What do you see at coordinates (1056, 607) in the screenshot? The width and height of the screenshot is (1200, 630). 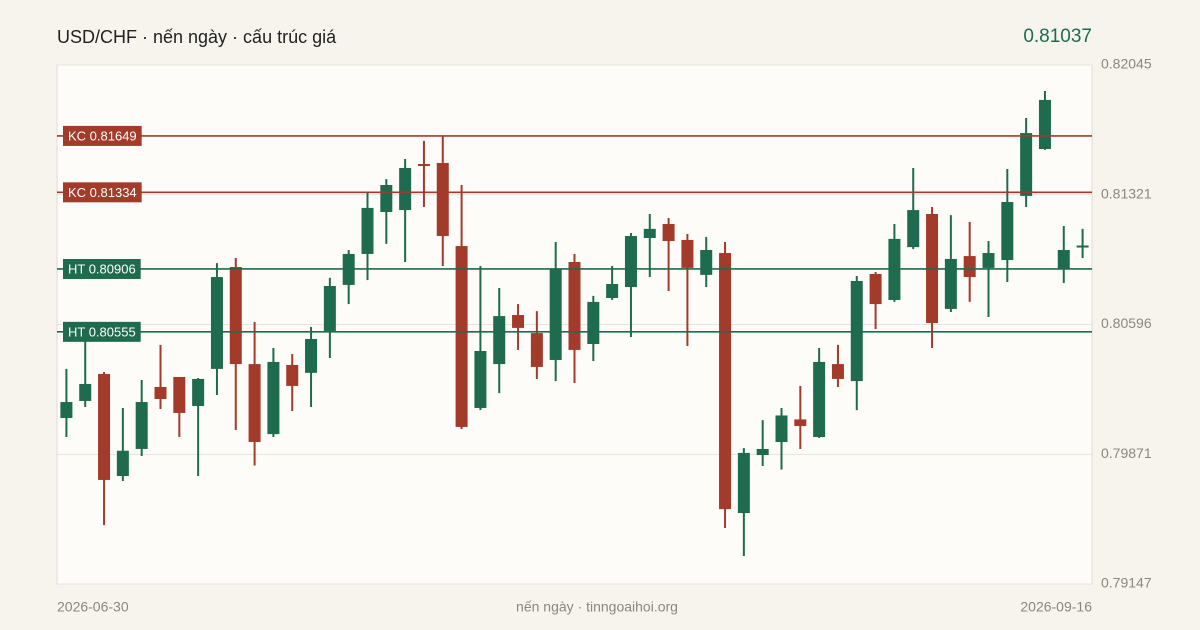 I see `x-tick-label: 2026-09-16` at bounding box center [1056, 607].